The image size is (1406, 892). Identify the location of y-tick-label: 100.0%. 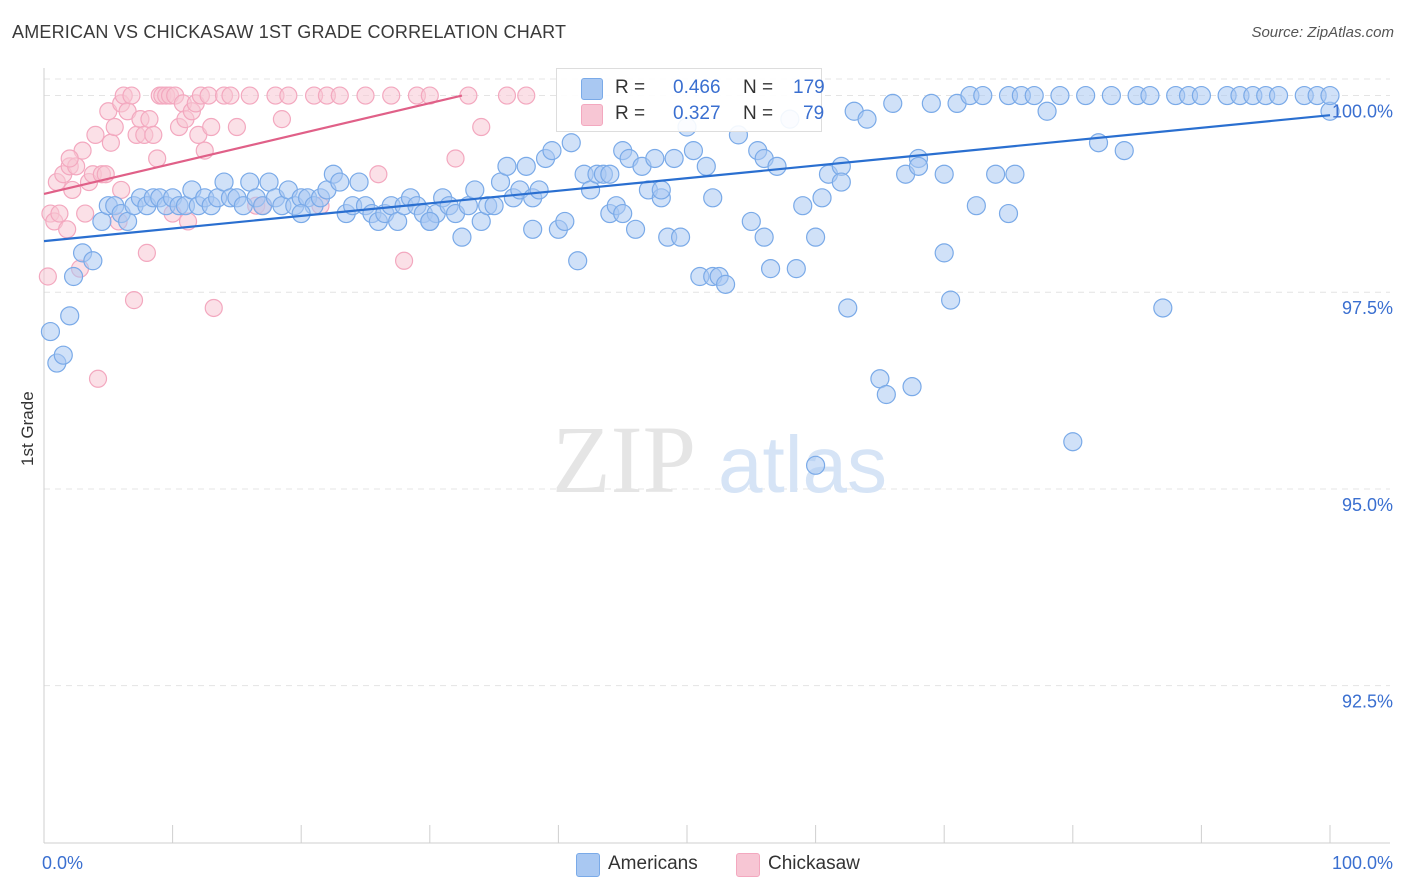
(1362, 112).